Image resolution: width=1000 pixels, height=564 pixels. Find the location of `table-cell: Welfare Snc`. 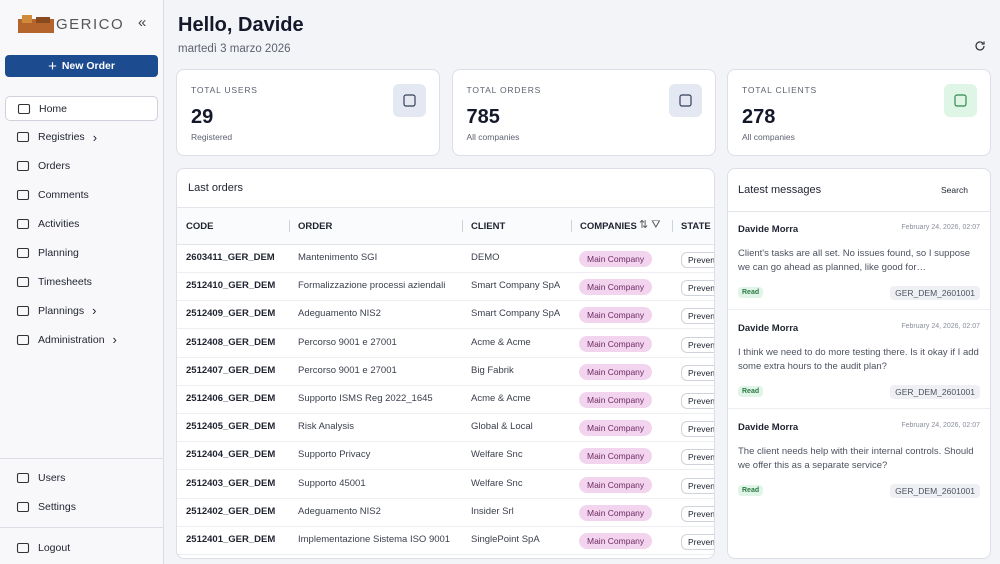

table-cell: Welfare Snc is located at coordinates (497, 483).